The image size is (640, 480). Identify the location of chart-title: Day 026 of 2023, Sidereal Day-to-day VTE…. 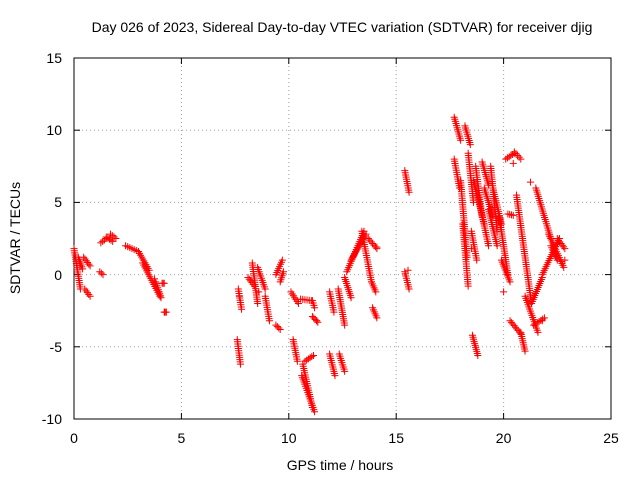
(342, 27).